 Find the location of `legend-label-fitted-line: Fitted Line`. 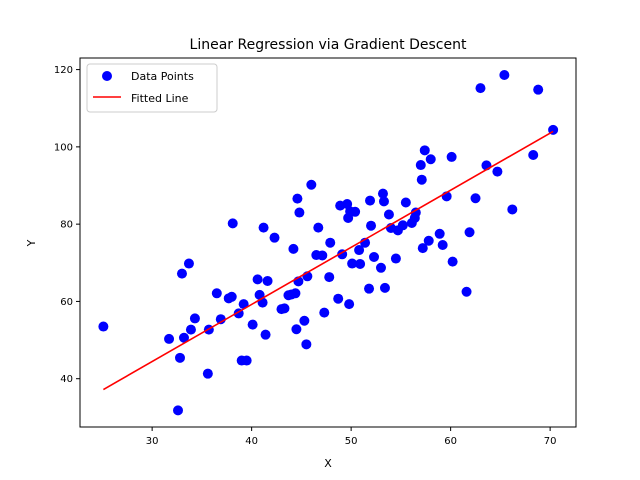

legend-label-fitted-line: Fitted Line is located at coordinates (160, 98).